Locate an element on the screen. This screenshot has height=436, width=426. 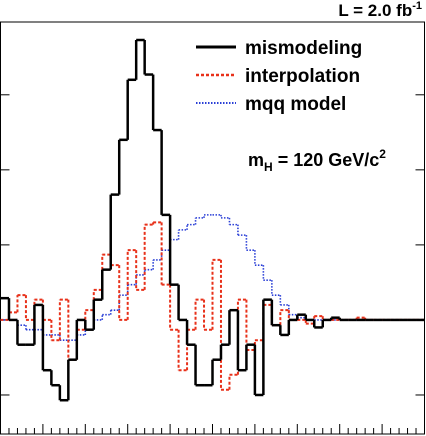
mass-sup: 2 is located at coordinates (382, 154).